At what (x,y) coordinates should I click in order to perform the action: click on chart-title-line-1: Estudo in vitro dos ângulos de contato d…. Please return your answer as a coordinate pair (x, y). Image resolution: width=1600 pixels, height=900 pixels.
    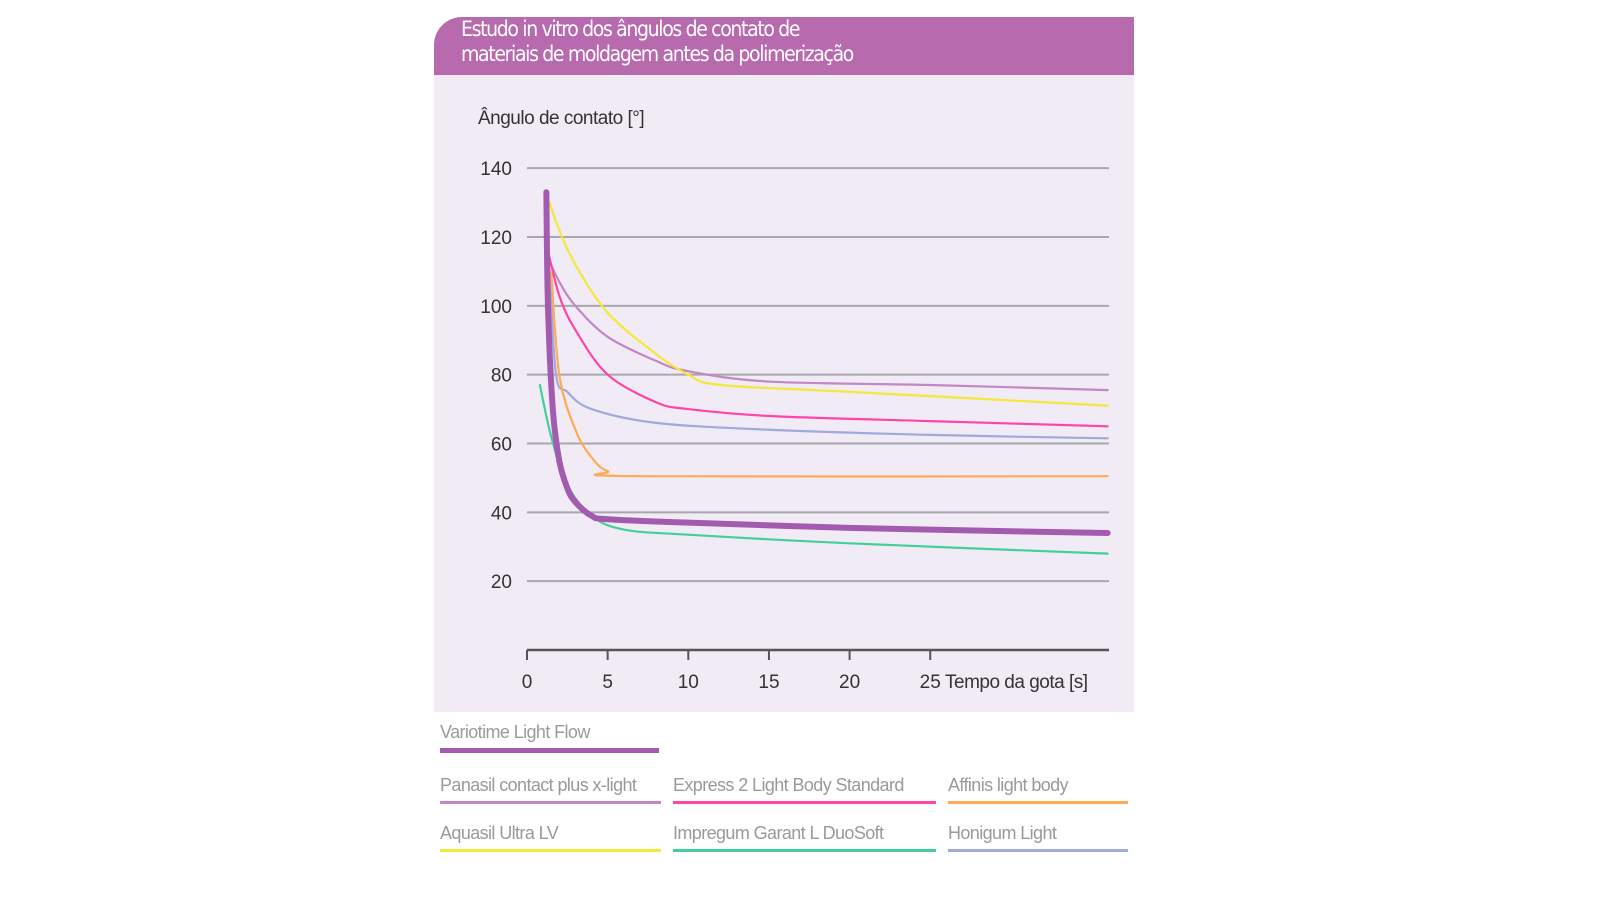
    Looking at the image, I should click on (631, 29).